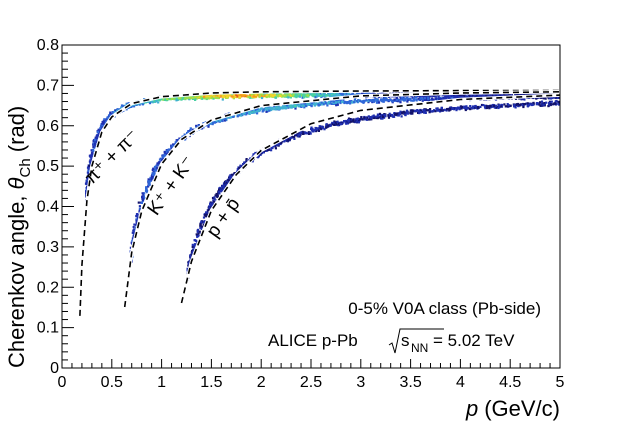 The image size is (623, 426). I want to click on x-axis-var: p, so click(471, 408).